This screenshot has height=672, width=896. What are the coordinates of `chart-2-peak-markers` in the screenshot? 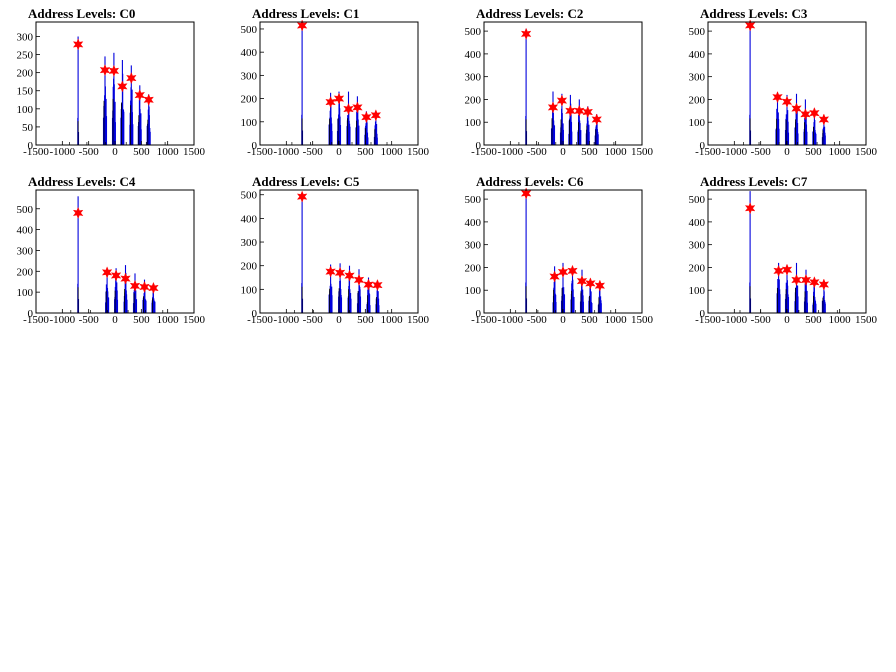 It's located at (561, 76).